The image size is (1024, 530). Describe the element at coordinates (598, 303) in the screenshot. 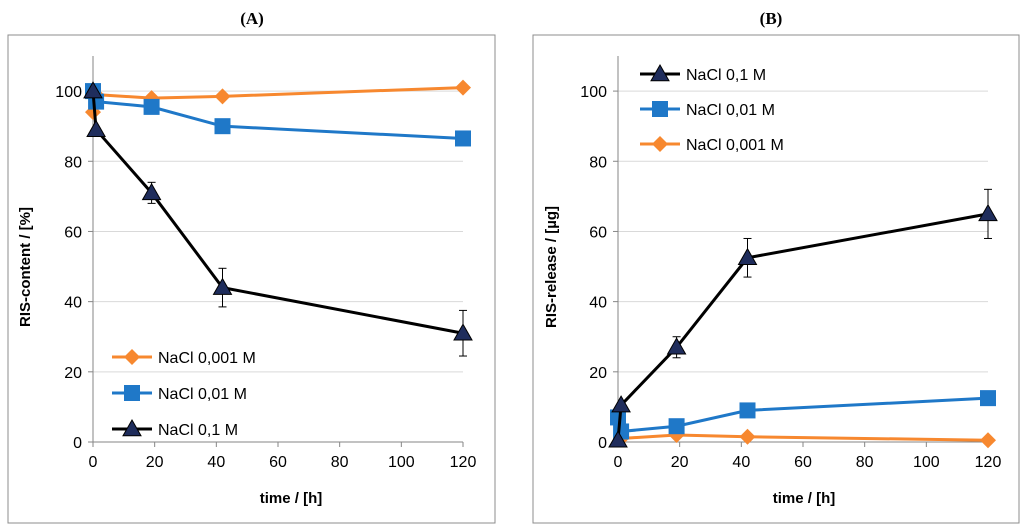

I see `panel-b-y-tick-label: 40` at that location.